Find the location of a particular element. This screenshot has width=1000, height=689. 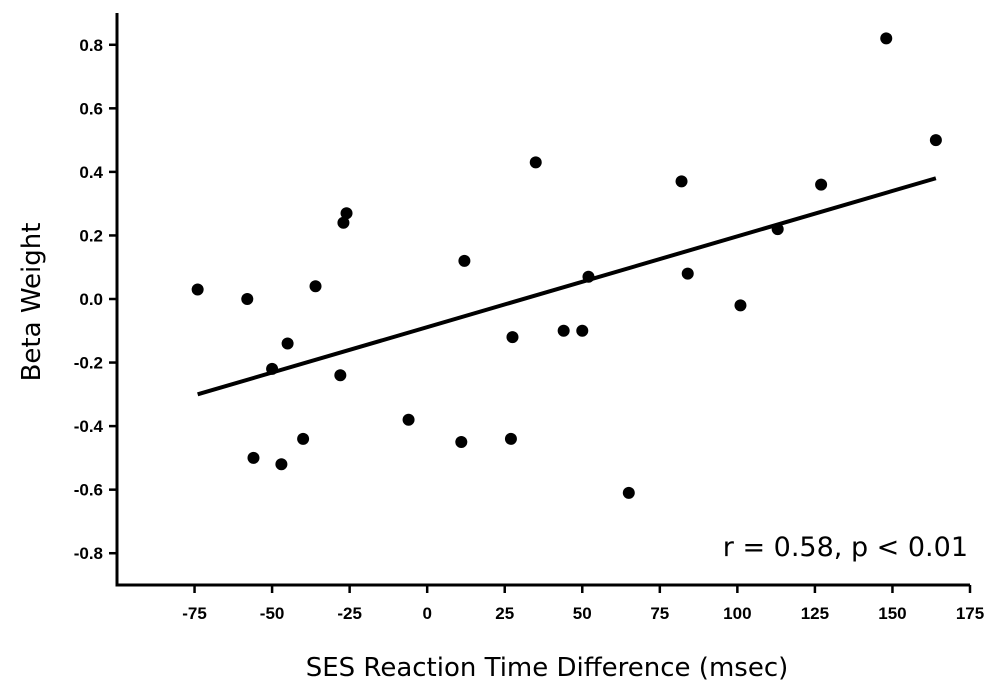

y-tick-label: -0.8 is located at coordinates (88, 553).